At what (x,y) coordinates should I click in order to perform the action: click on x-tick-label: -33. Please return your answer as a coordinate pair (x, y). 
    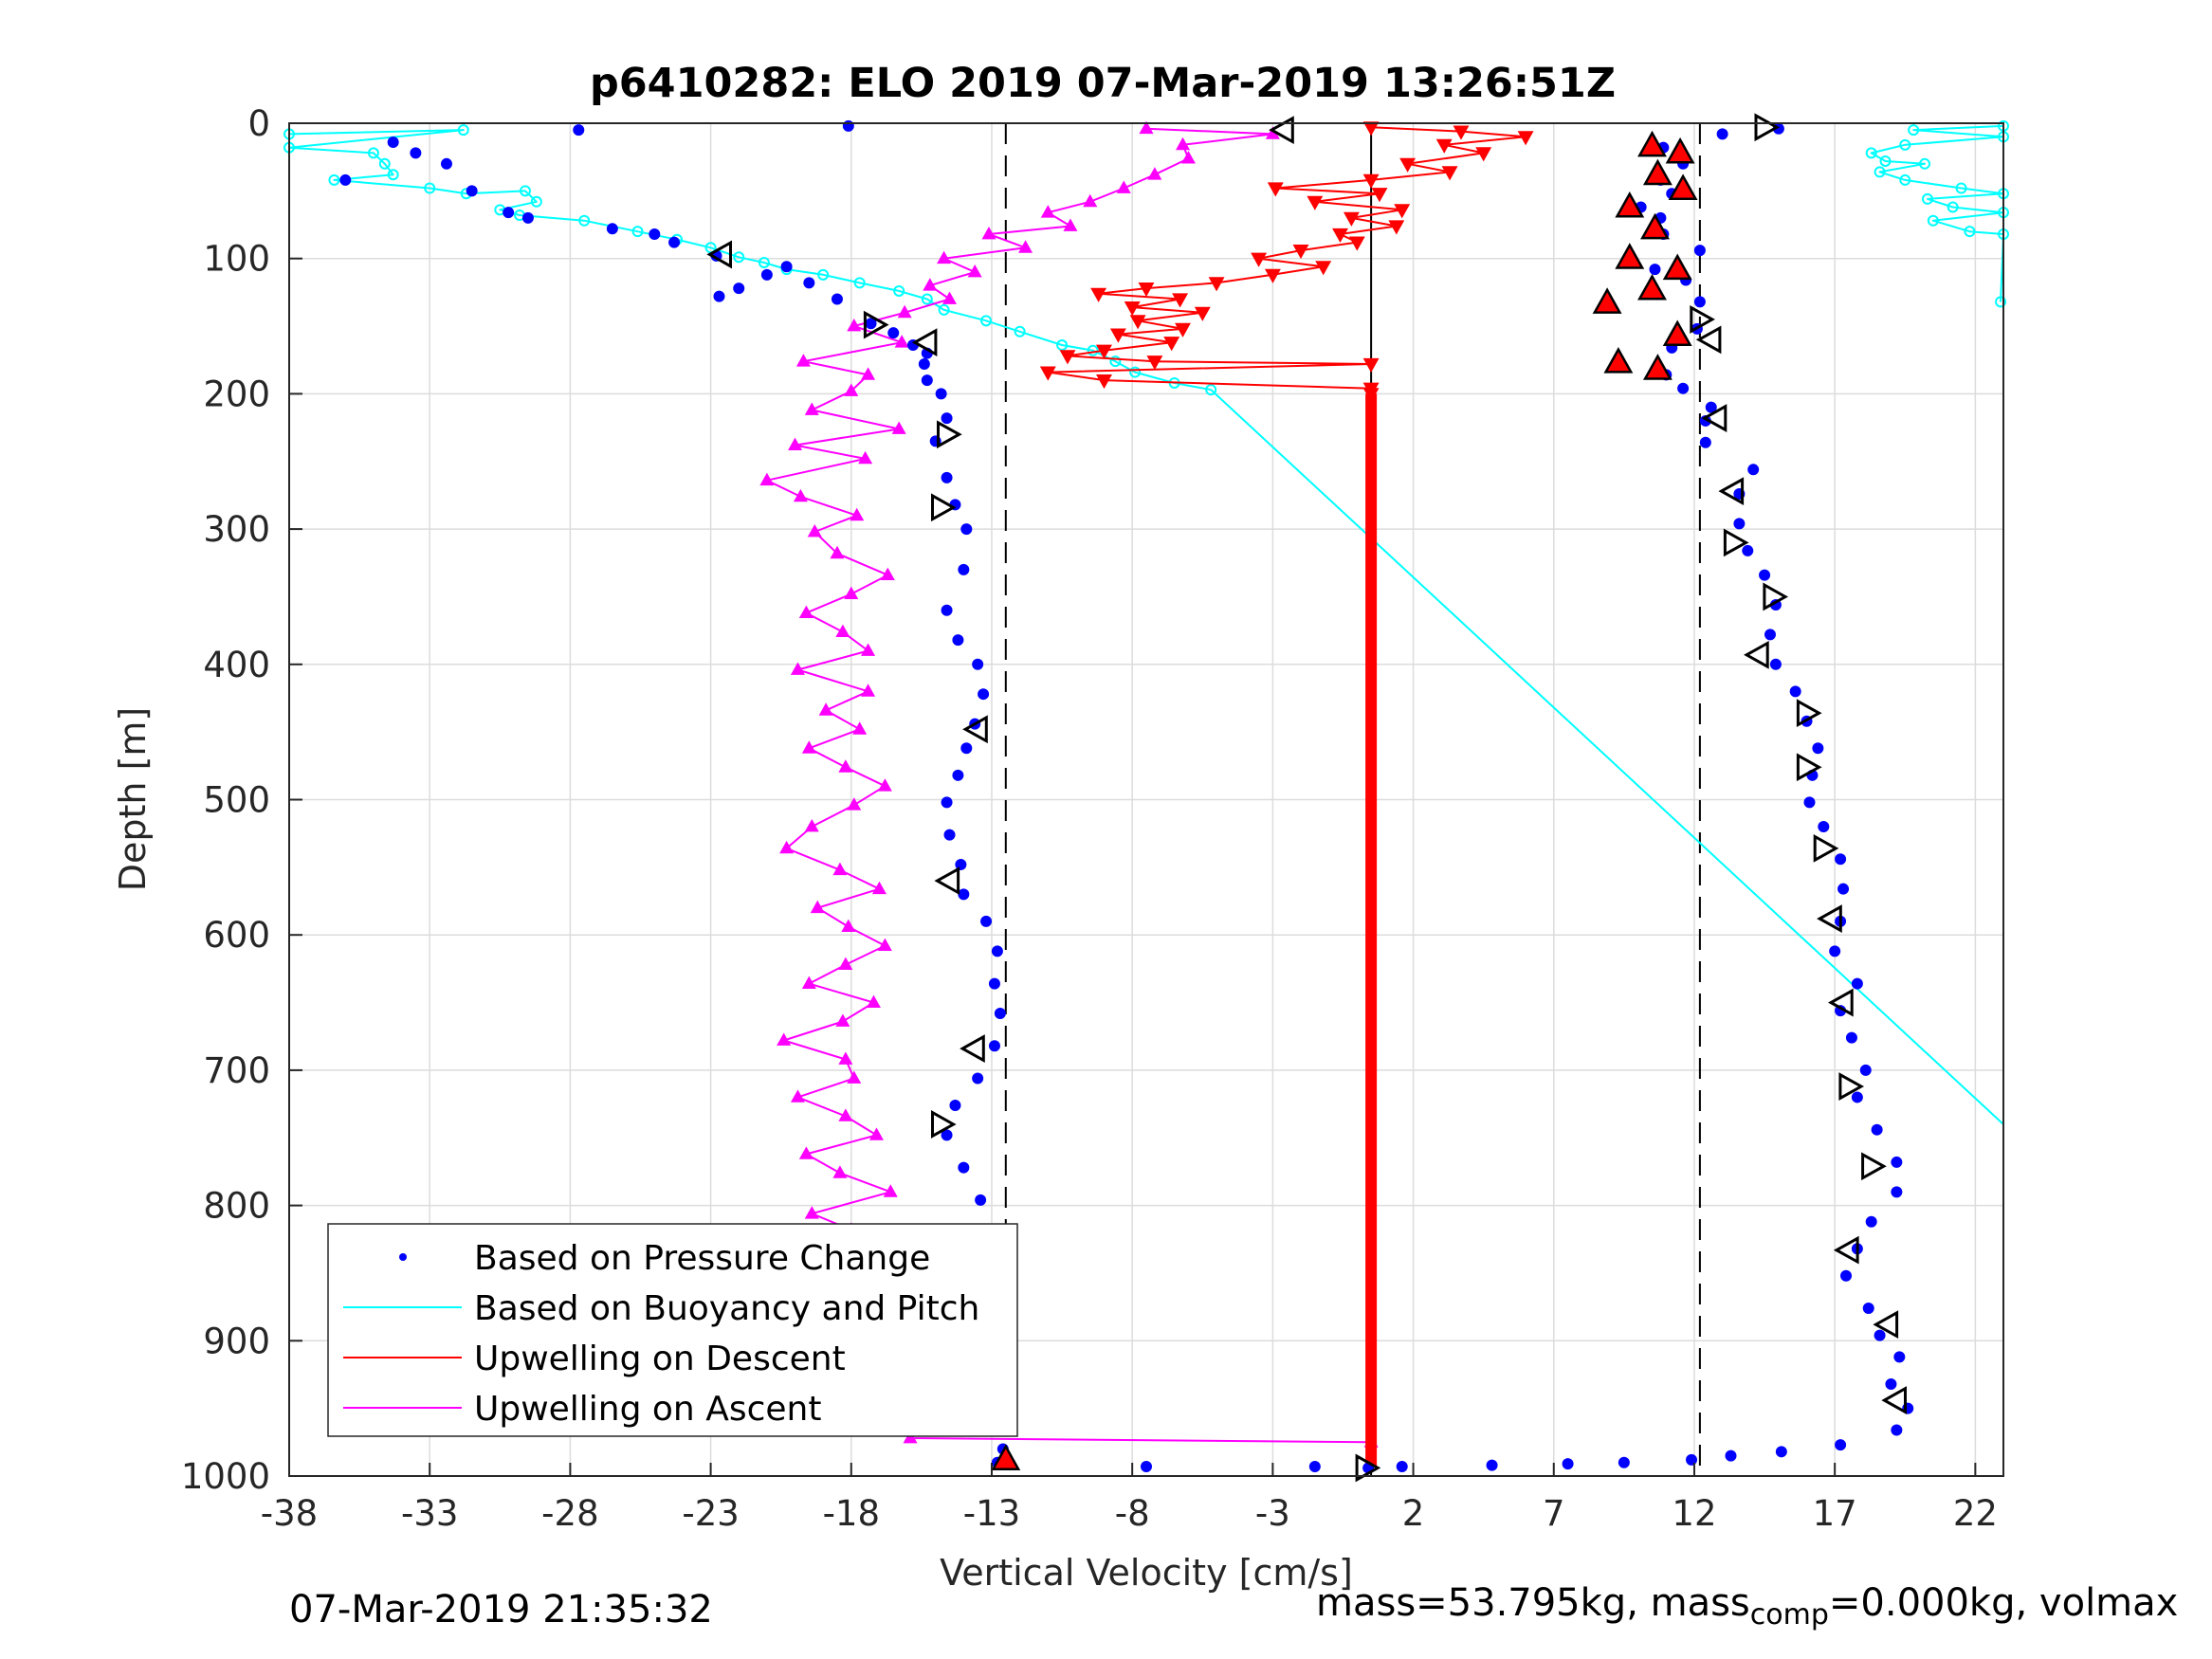
    Looking at the image, I should click on (429, 1513).